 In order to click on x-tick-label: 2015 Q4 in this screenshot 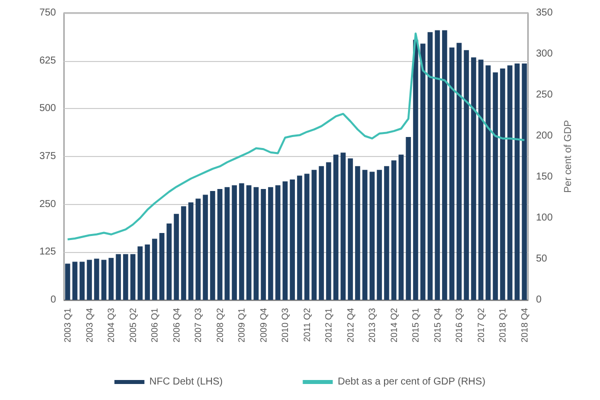, I will do `click(437, 325)`.